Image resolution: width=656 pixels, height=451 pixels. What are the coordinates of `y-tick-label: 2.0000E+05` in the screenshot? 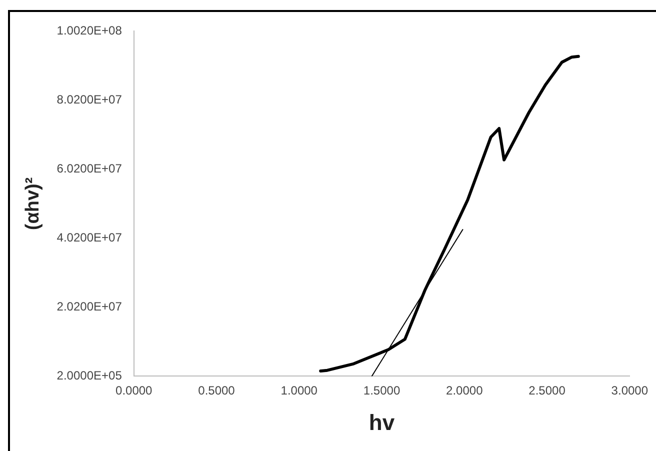 It's located at (89, 375).